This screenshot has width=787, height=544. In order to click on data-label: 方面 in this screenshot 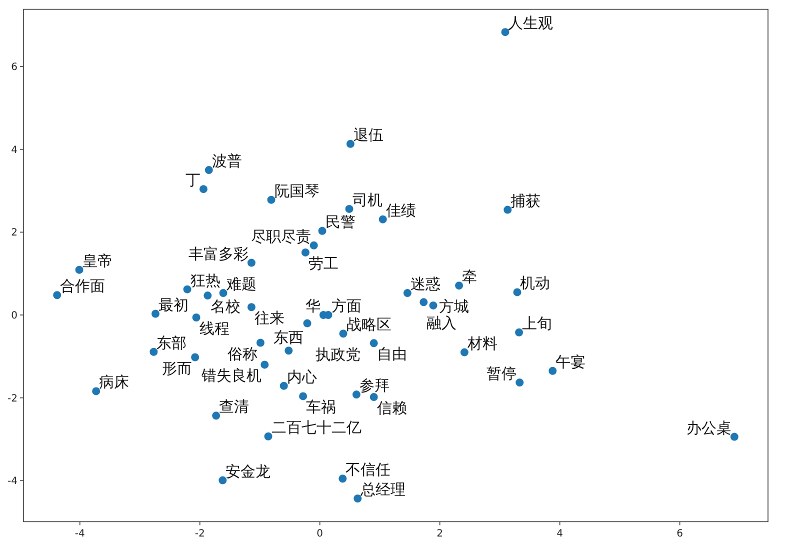, I will do `click(346, 306)`.